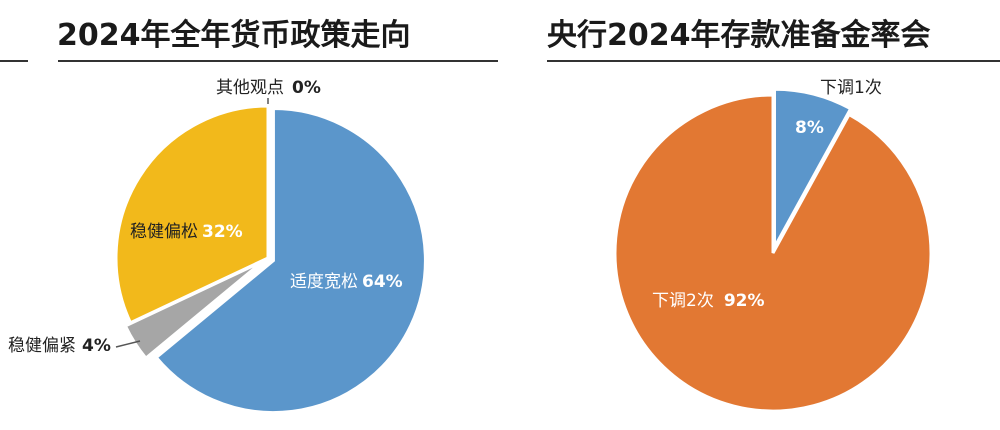 This screenshot has width=1000, height=430. Describe the element at coordinates (268, 88) in the screenshot. I see `slice-label-other: 其他观点 0%` at that location.